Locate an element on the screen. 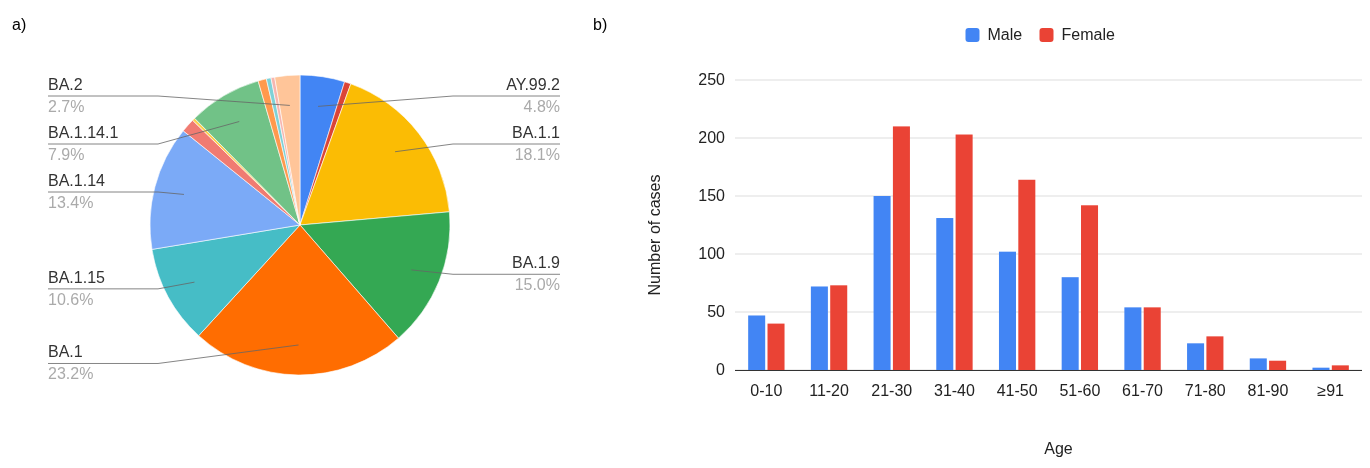  y-tick-label: 250 is located at coordinates (712, 79).